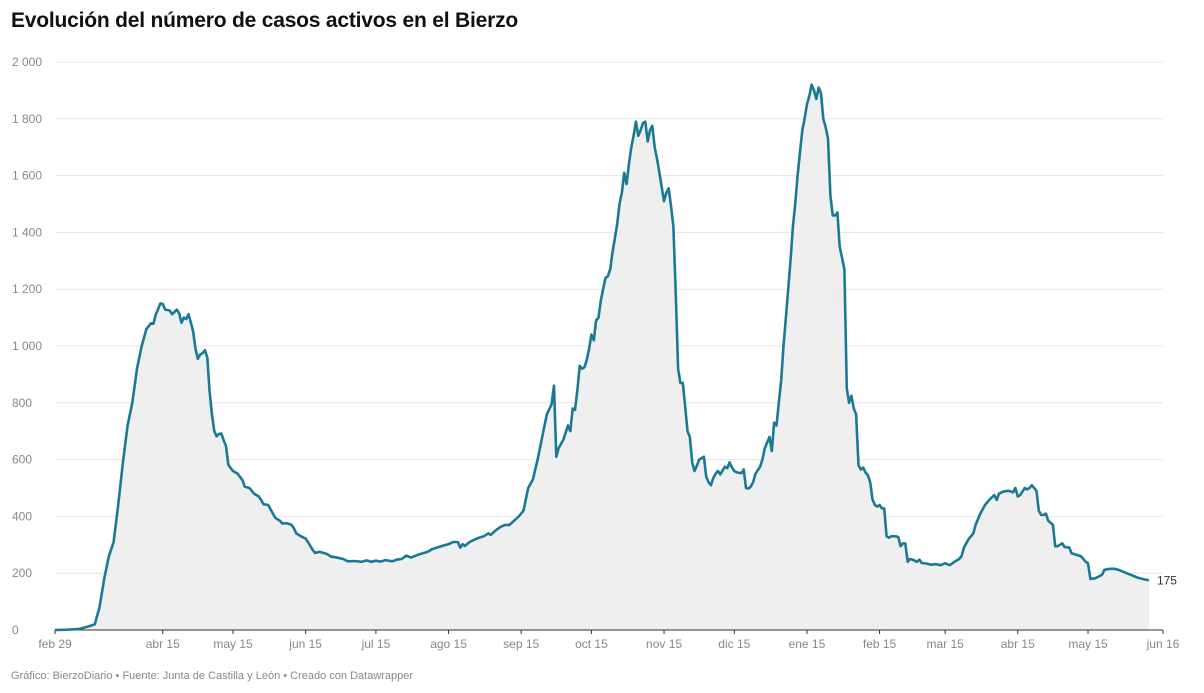 The width and height of the screenshot is (1204, 693). I want to click on y-tick-label: 200, so click(22, 573).